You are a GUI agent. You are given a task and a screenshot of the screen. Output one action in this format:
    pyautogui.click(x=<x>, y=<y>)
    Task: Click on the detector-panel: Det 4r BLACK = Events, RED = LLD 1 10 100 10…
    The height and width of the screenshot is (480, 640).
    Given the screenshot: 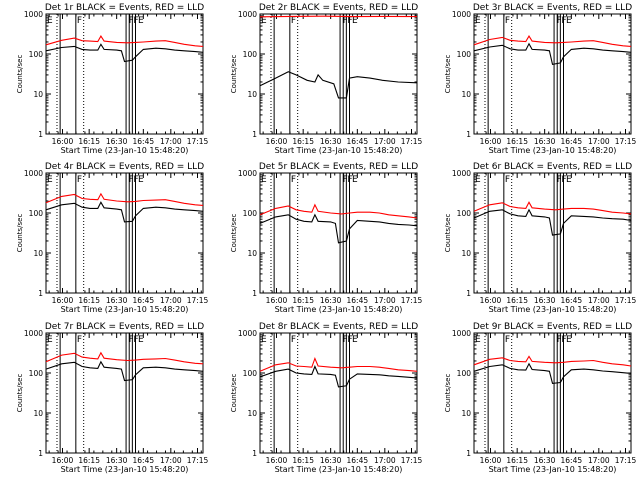 What is the action you would take?
    pyautogui.click(x=112, y=238)
    